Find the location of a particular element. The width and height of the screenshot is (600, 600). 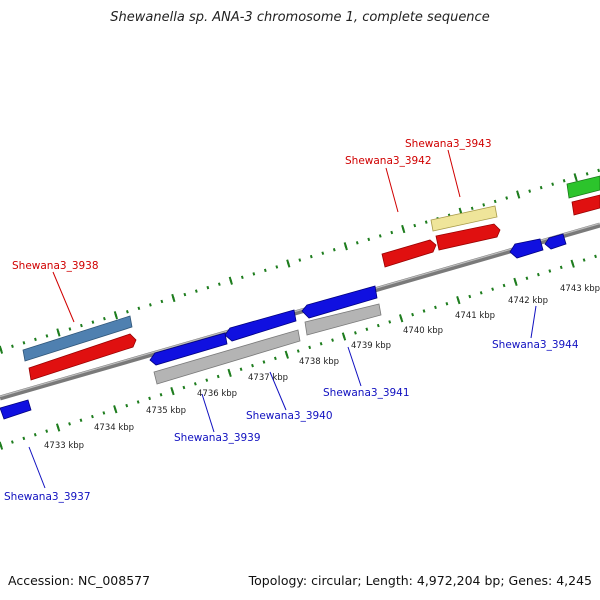

gene-3937-arrow is located at coordinates (16, 409).